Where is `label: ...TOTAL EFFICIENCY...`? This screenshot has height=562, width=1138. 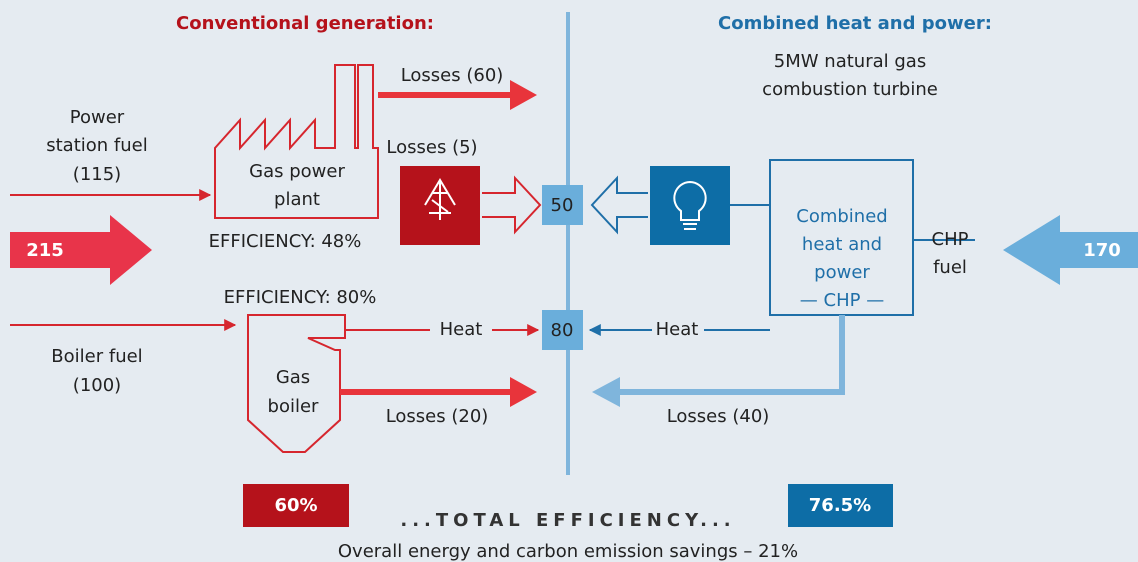
label: ...TOTAL EFFICIENCY... is located at coordinates (567, 520).